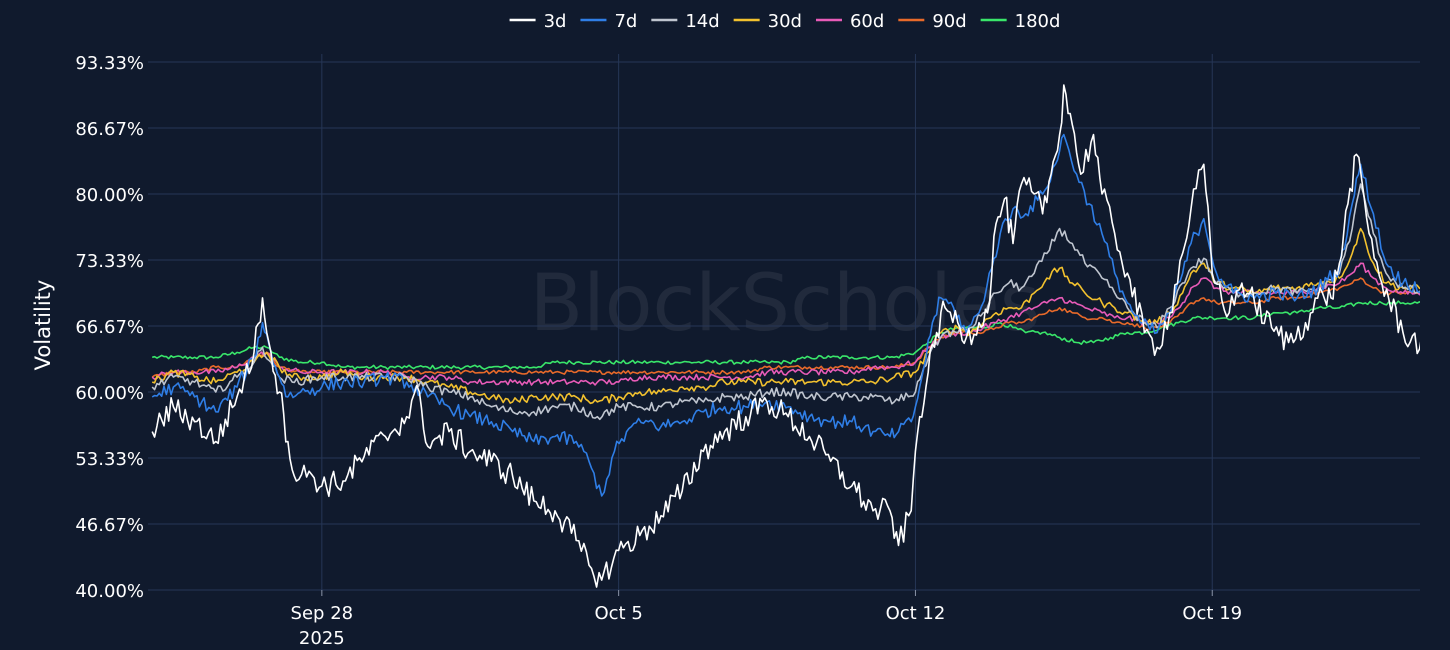  Describe the element at coordinates (109, 591) in the screenshot. I see `y-tick-label: 40.00%` at that location.